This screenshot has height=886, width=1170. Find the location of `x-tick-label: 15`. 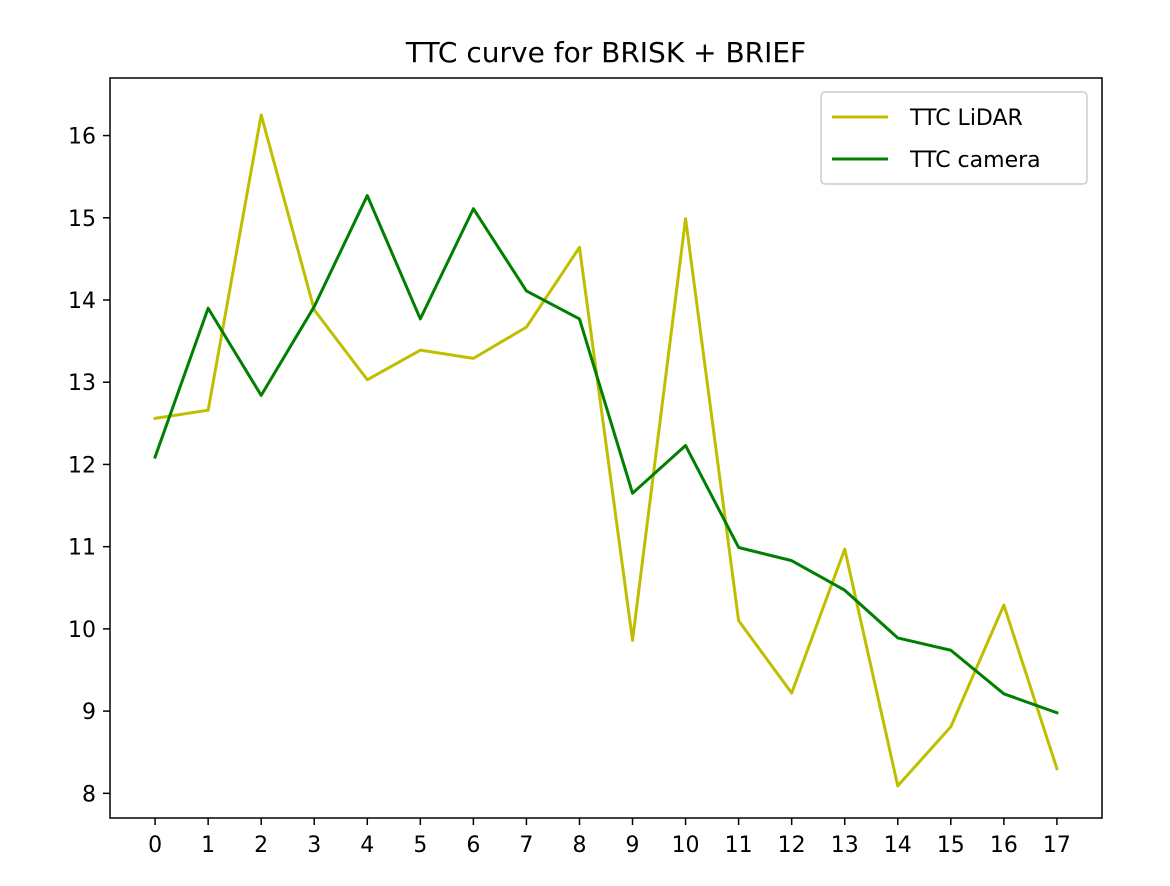

x-tick-label: 15 is located at coordinates (951, 845).